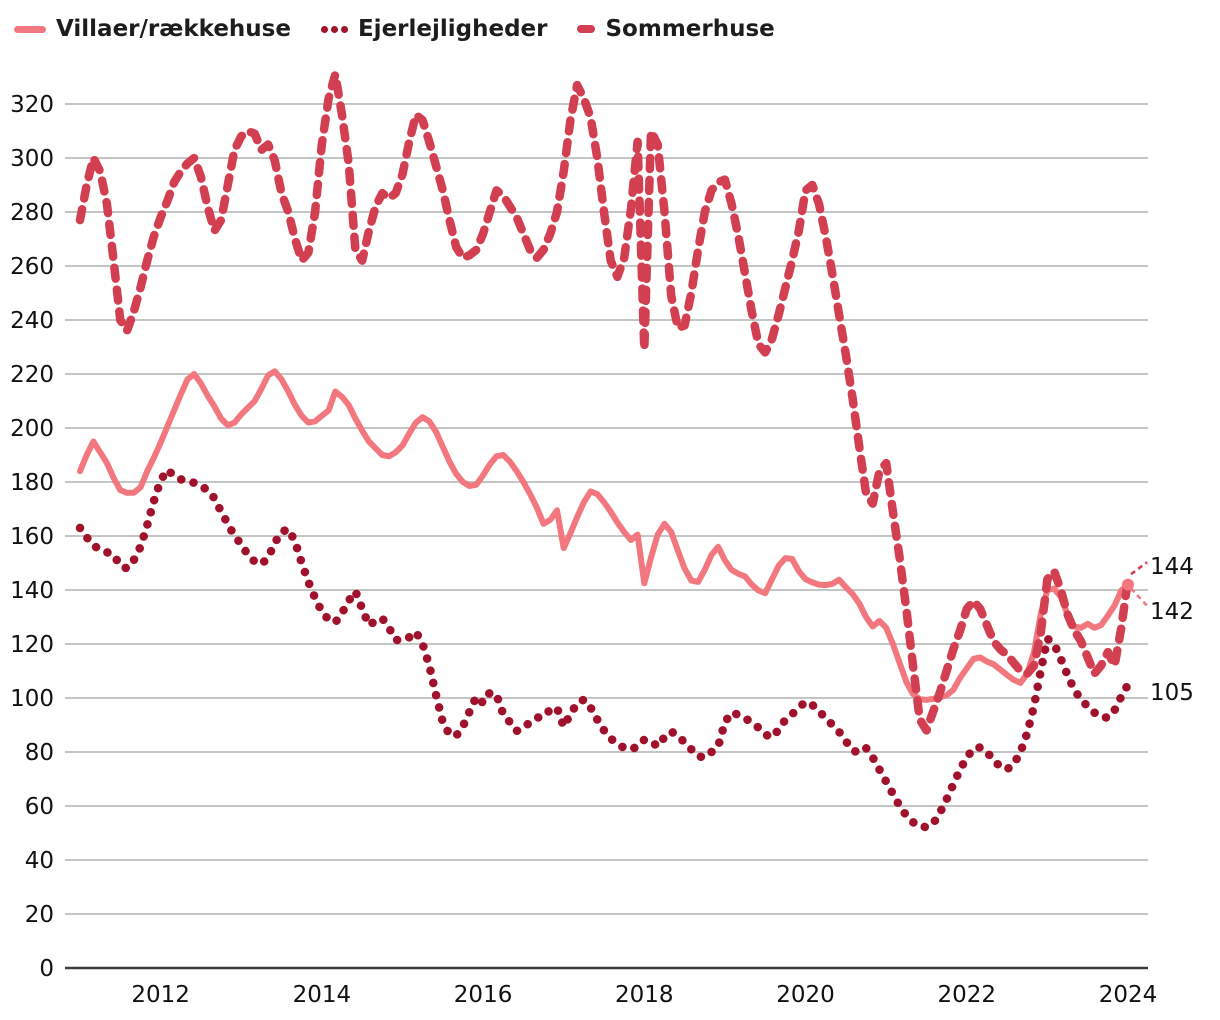 Image resolution: width=1220 pixels, height=1020 pixels. What do you see at coordinates (173, 29) in the screenshot?
I see `legend-label-villaer: Villaer/rækkehuse` at bounding box center [173, 29].